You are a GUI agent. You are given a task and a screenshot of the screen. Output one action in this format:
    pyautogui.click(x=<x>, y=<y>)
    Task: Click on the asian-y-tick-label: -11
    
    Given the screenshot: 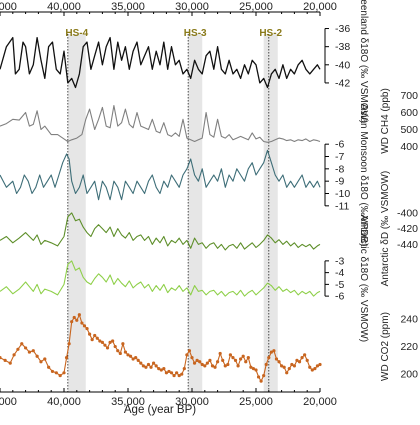 What is the action you would take?
    pyautogui.click(x=342, y=206)
    